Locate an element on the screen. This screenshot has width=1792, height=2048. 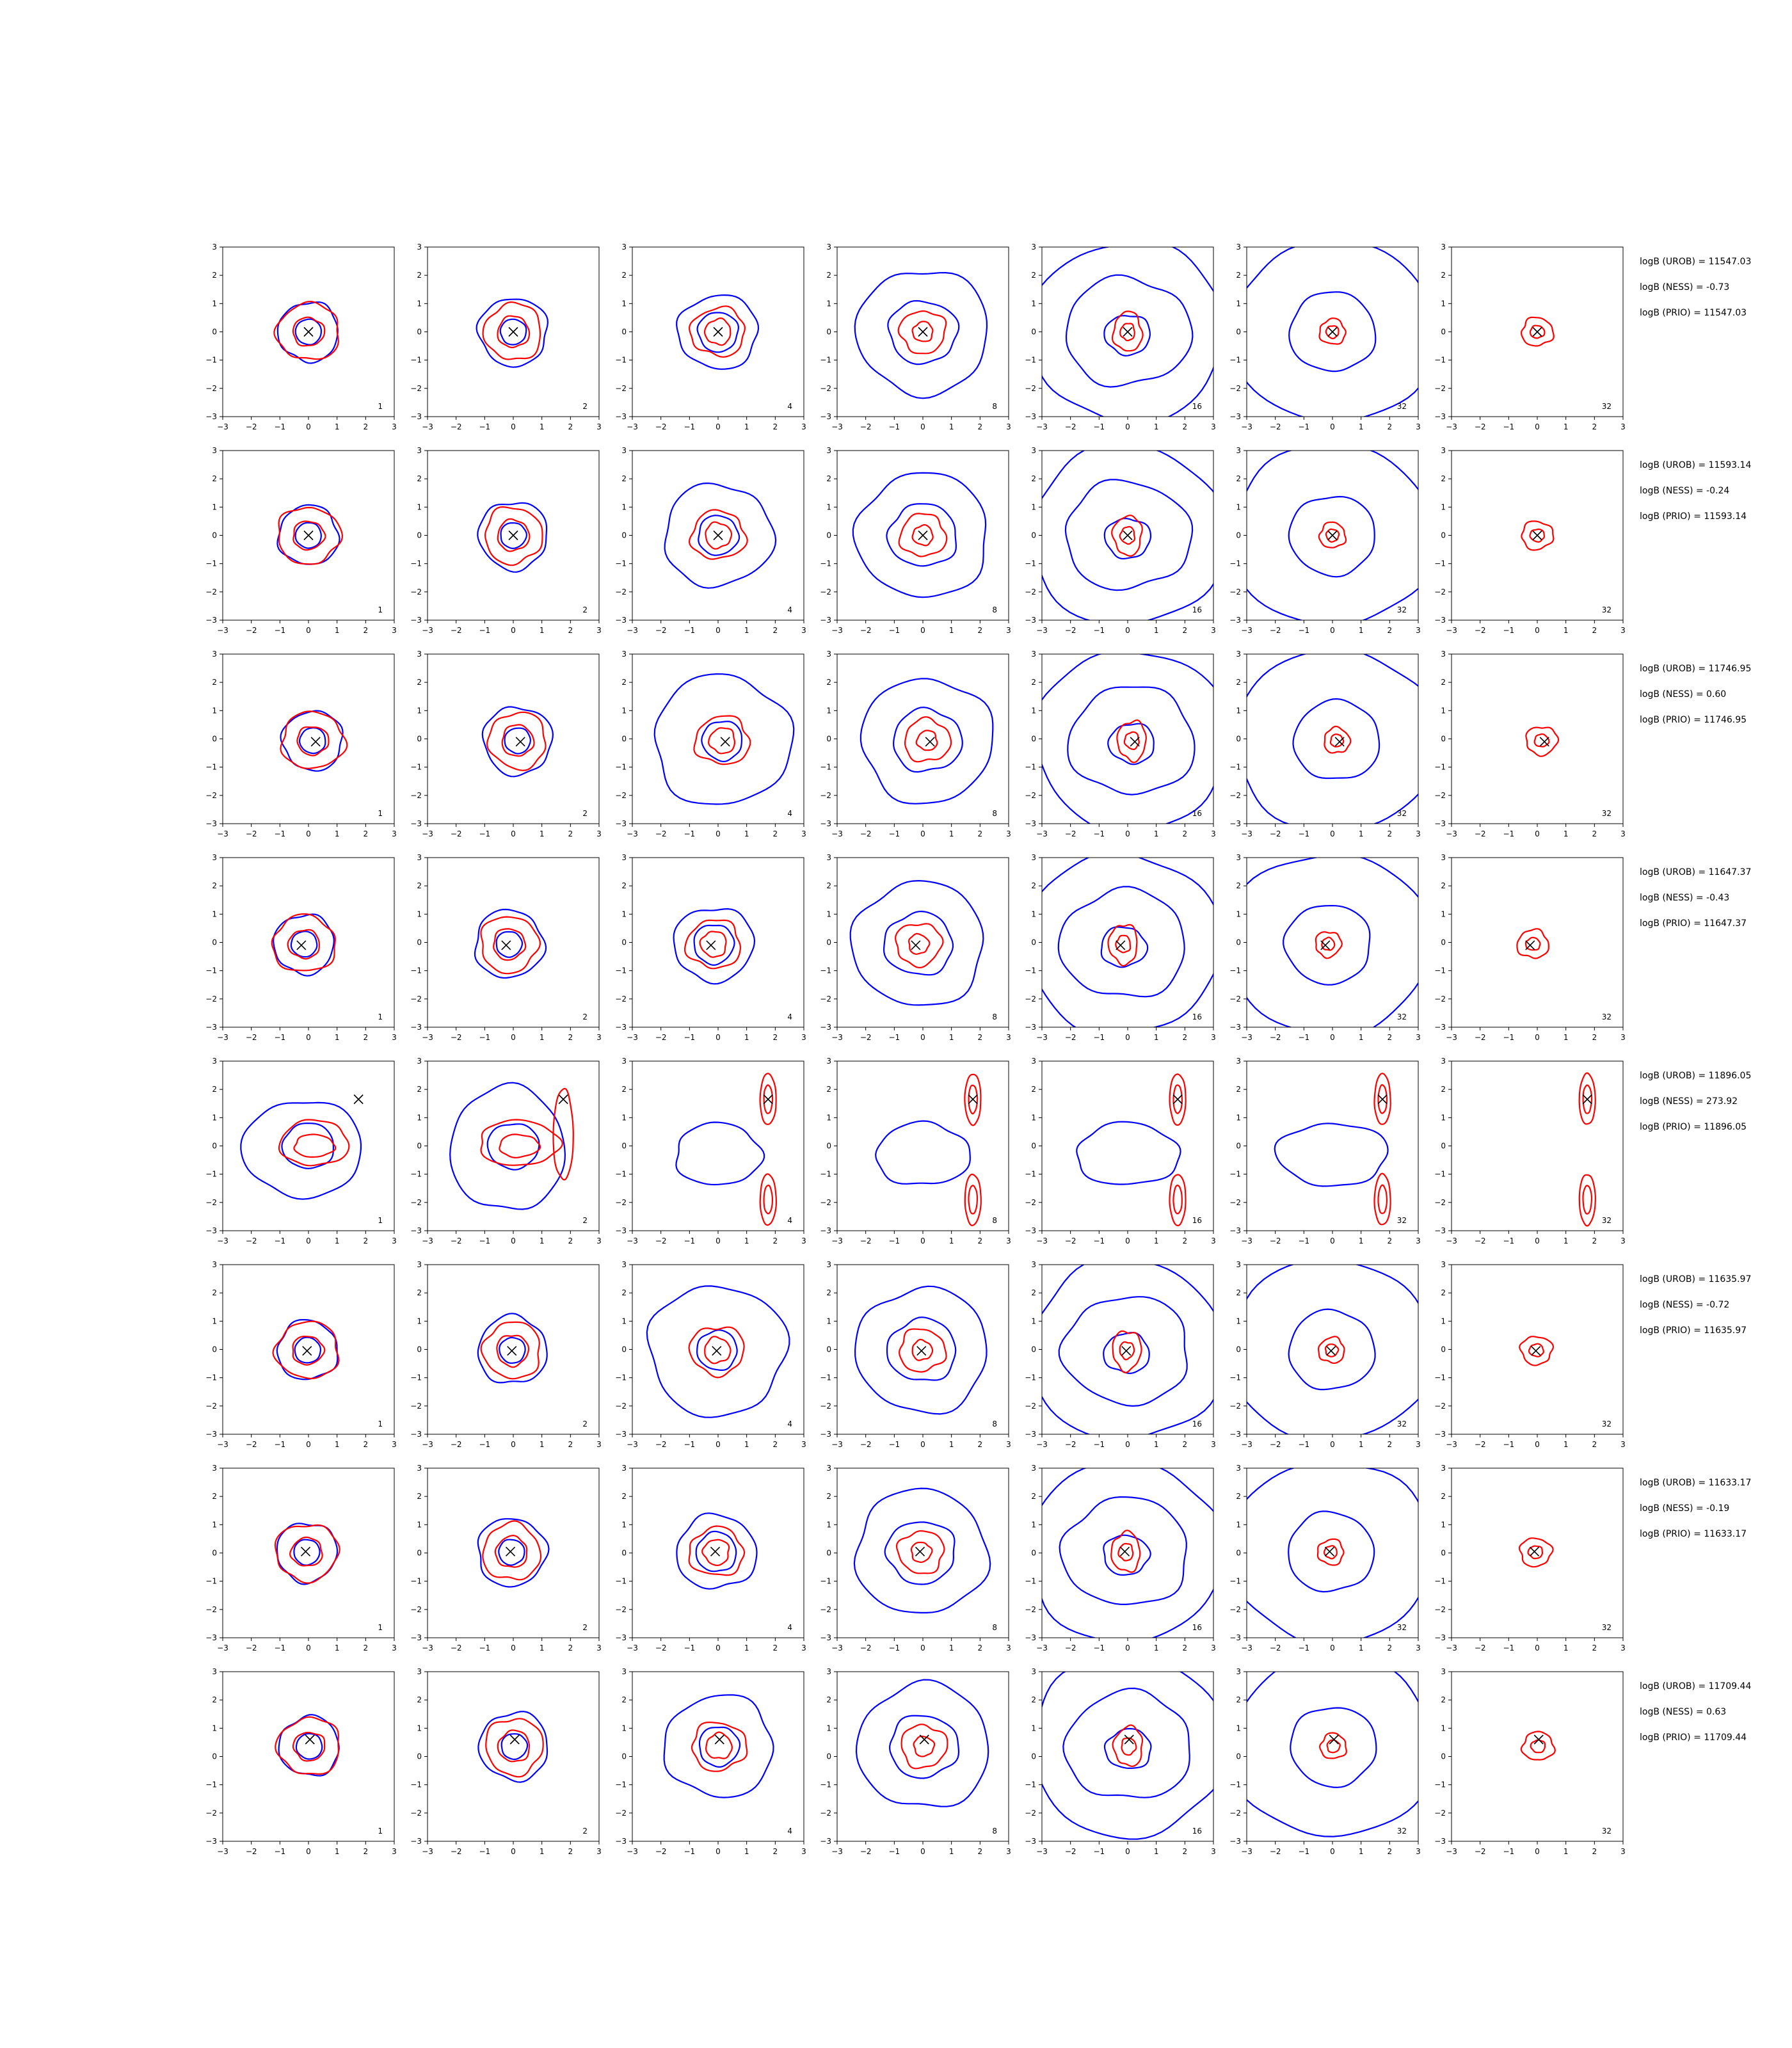
panel-r5-c7: −3 −2 −1 0 1 2 3 −3 −2 −1 0 1 2 3 32 is located at coordinates (1530, 1151).